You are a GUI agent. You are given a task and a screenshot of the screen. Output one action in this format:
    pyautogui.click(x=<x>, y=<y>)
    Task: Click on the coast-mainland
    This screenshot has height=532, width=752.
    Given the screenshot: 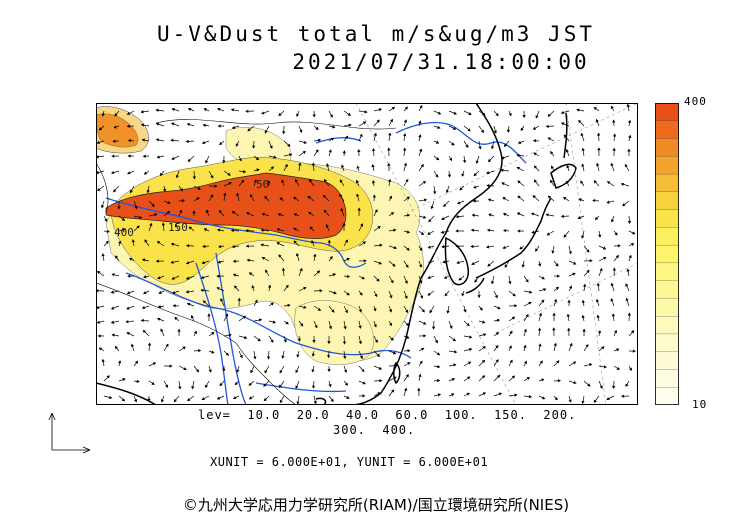 What is the action you would take?
    pyautogui.click(x=426, y=254)
    